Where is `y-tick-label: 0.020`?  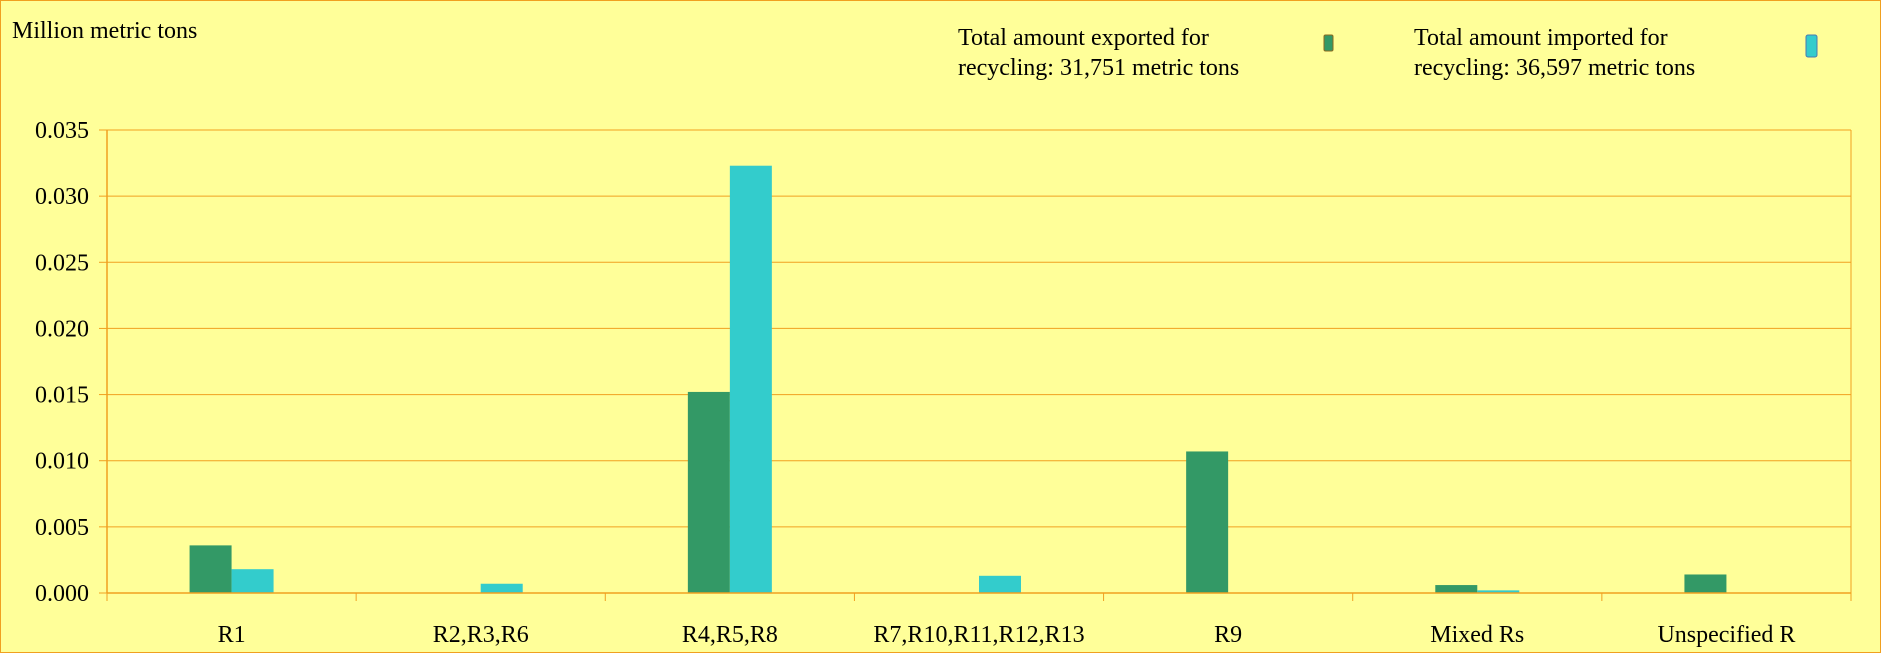 y-tick-label: 0.020 is located at coordinates (62, 329).